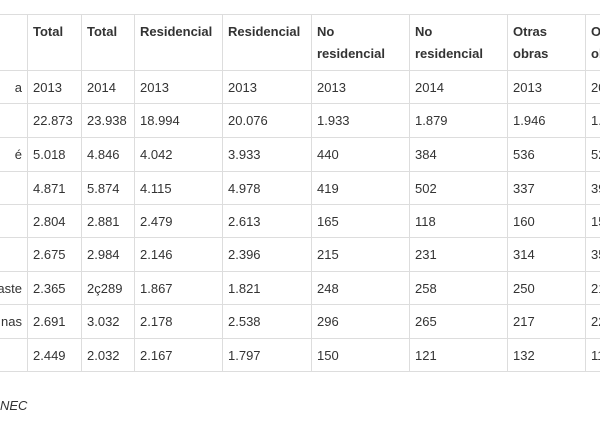 The width and height of the screenshot is (600, 423). I want to click on table-cell: 1.821, so click(266, 287).